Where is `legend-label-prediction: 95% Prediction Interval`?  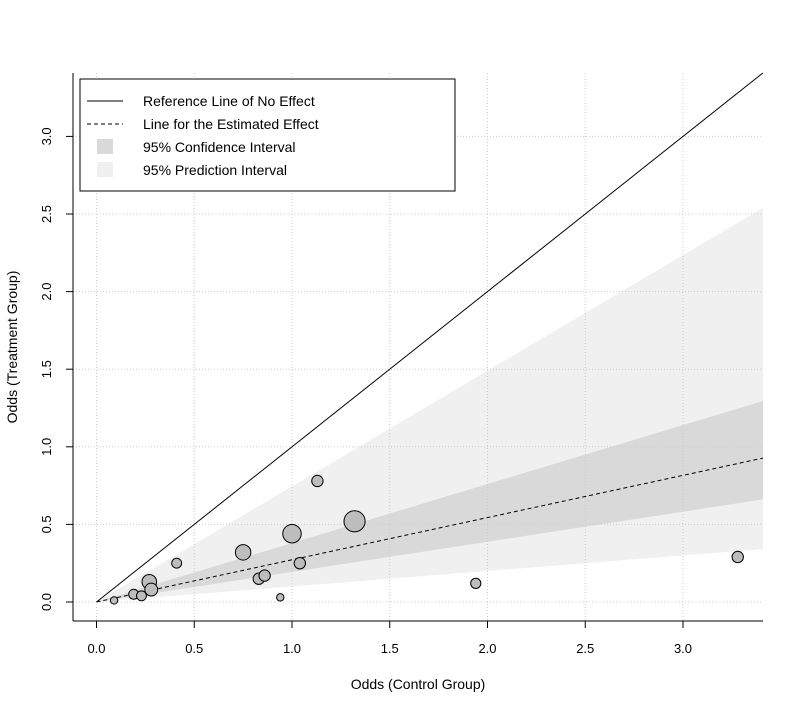
legend-label-prediction: 95% Prediction Interval is located at coordinates (215, 170).